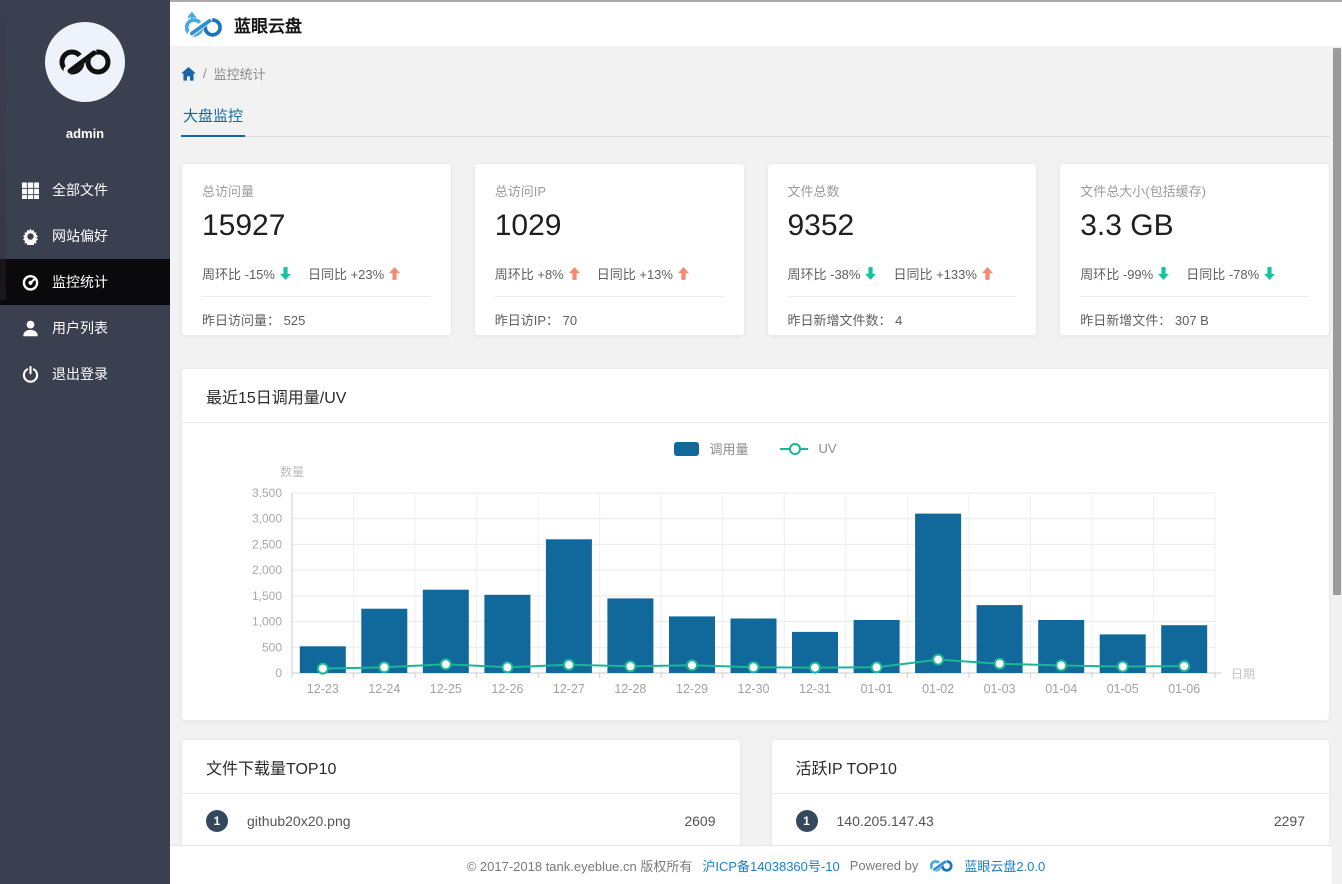  I want to click on week-trend: 周环比 -99%, so click(1125, 273).